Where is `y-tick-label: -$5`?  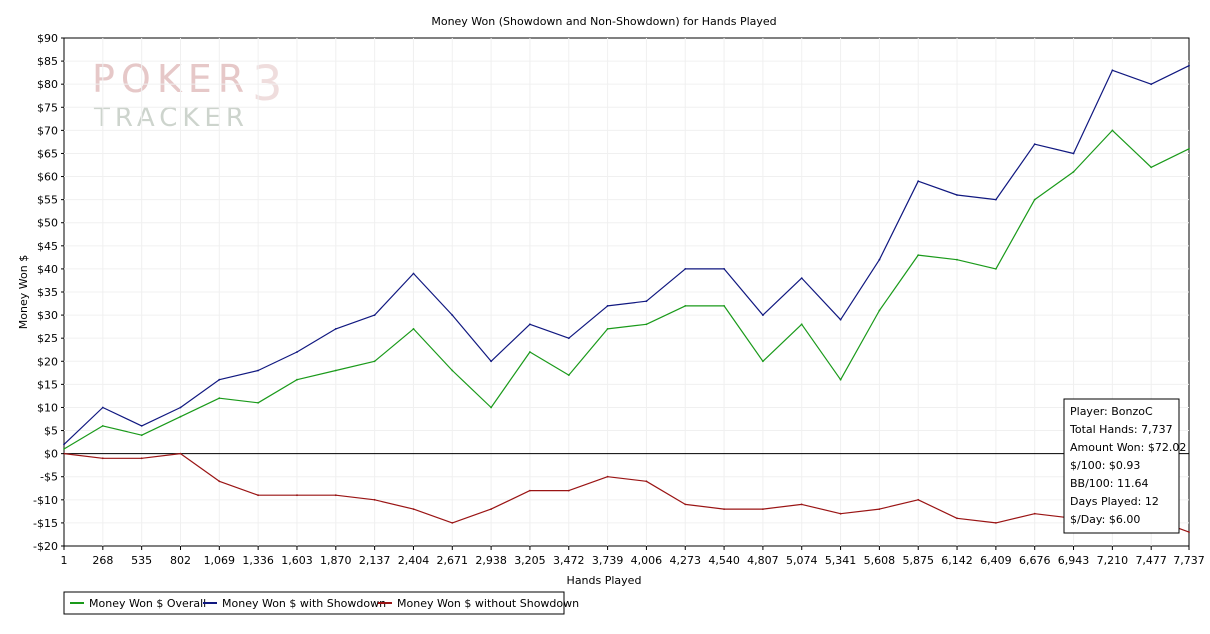 y-tick-label: -$5 is located at coordinates (49, 477).